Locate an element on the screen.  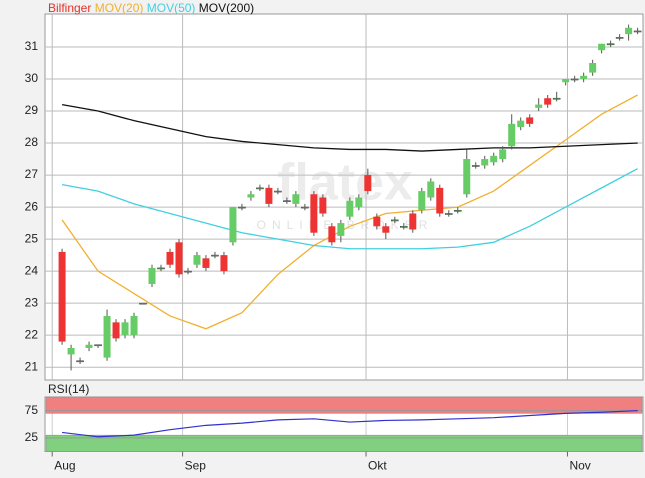
legend-entry: Bilfinger is located at coordinates (70, 8).